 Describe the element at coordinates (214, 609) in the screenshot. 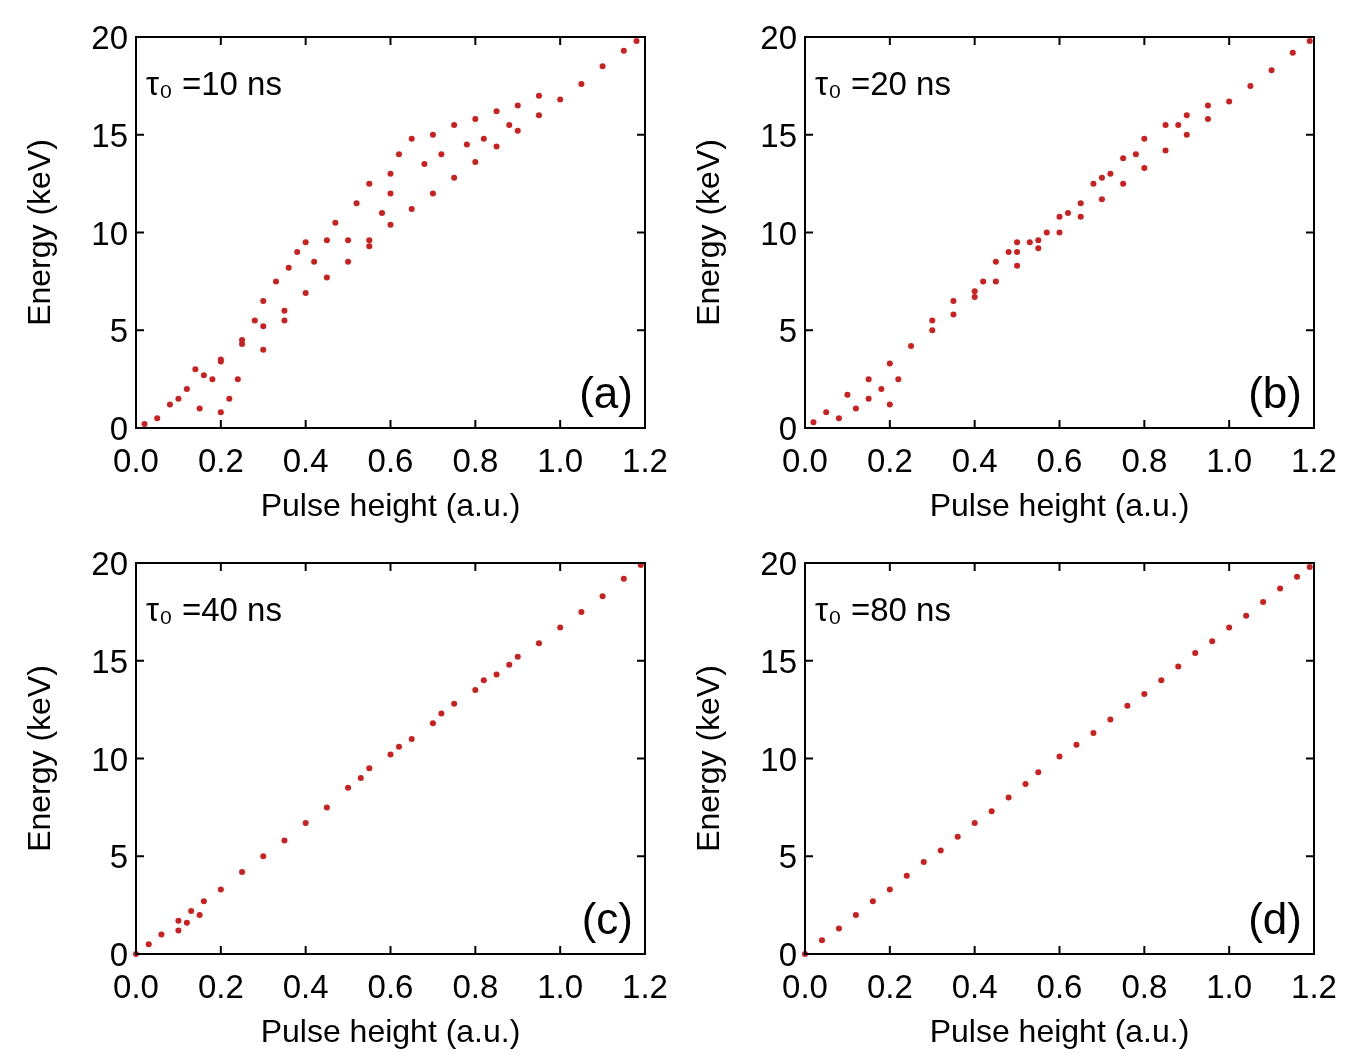

I see `text: τ₀ =40 ns` at that location.